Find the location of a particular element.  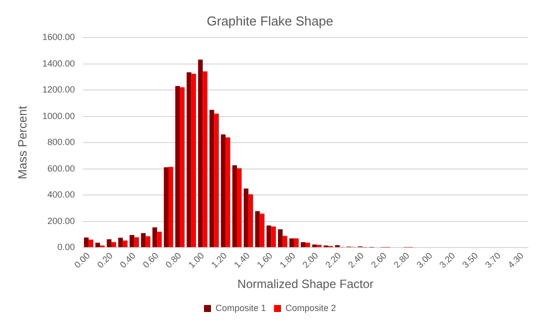

y-tick-label: 200.00 is located at coordinates (61, 221).